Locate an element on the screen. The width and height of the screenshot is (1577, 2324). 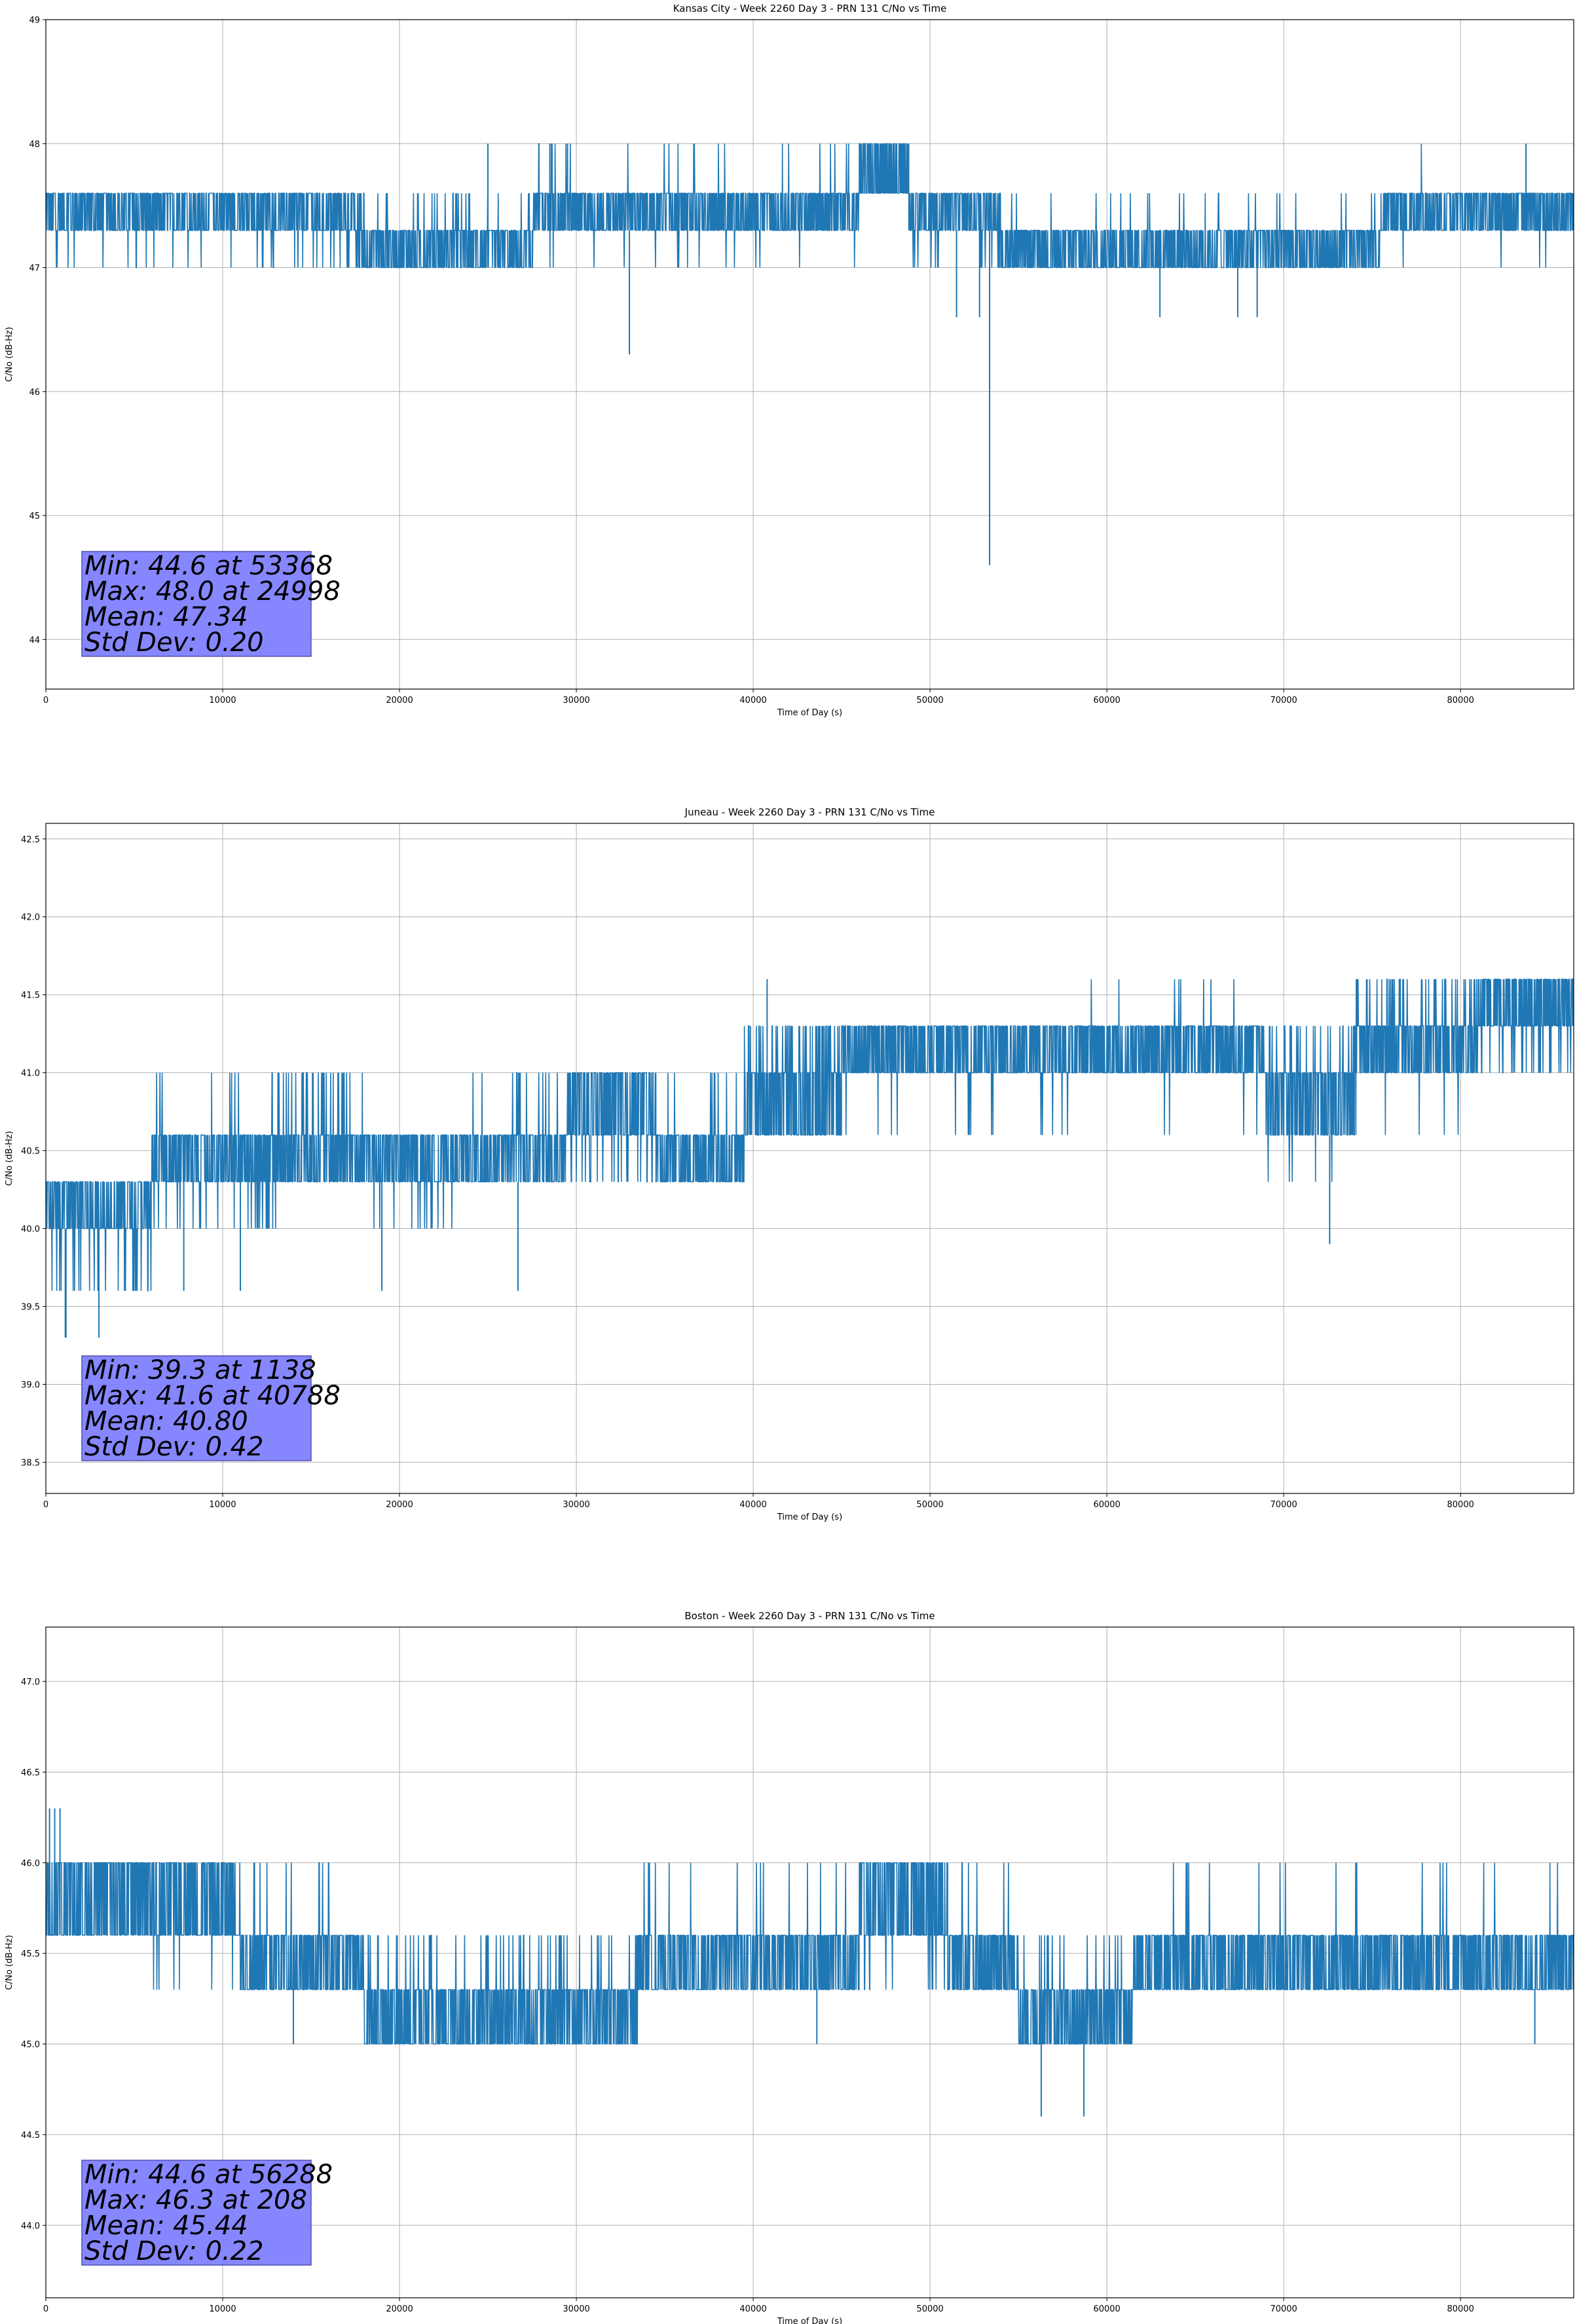
y-tick-label: 42.5 is located at coordinates (30, 840).